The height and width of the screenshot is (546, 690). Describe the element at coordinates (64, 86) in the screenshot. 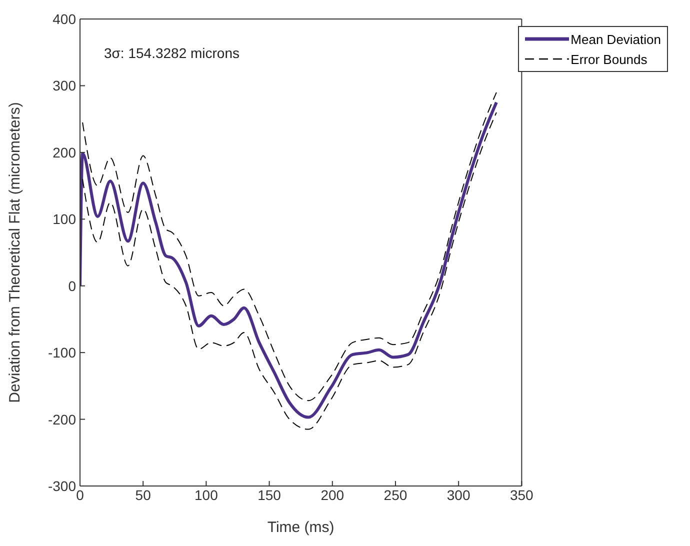

I see `y-tick-label: 300` at that location.